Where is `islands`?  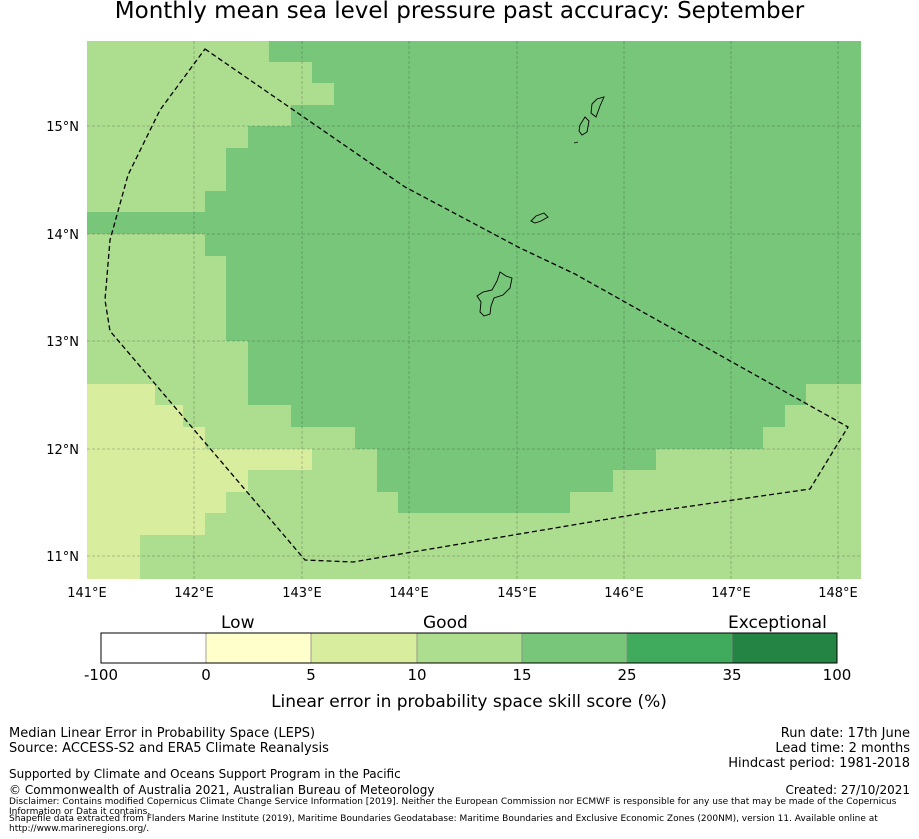 islands is located at coordinates (540, 206).